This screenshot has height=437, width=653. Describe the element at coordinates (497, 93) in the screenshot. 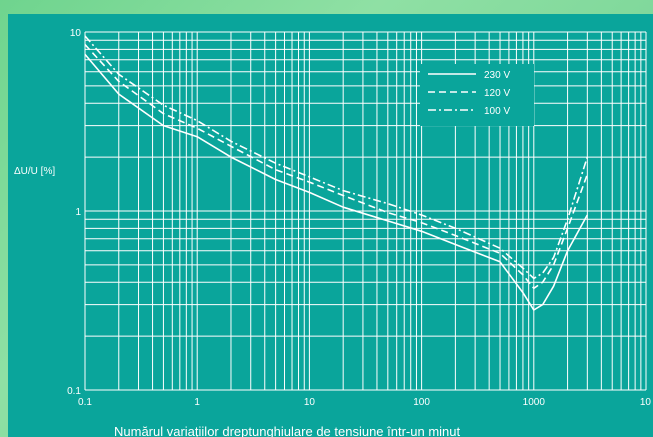

I see `legend-label: 120 V` at that location.